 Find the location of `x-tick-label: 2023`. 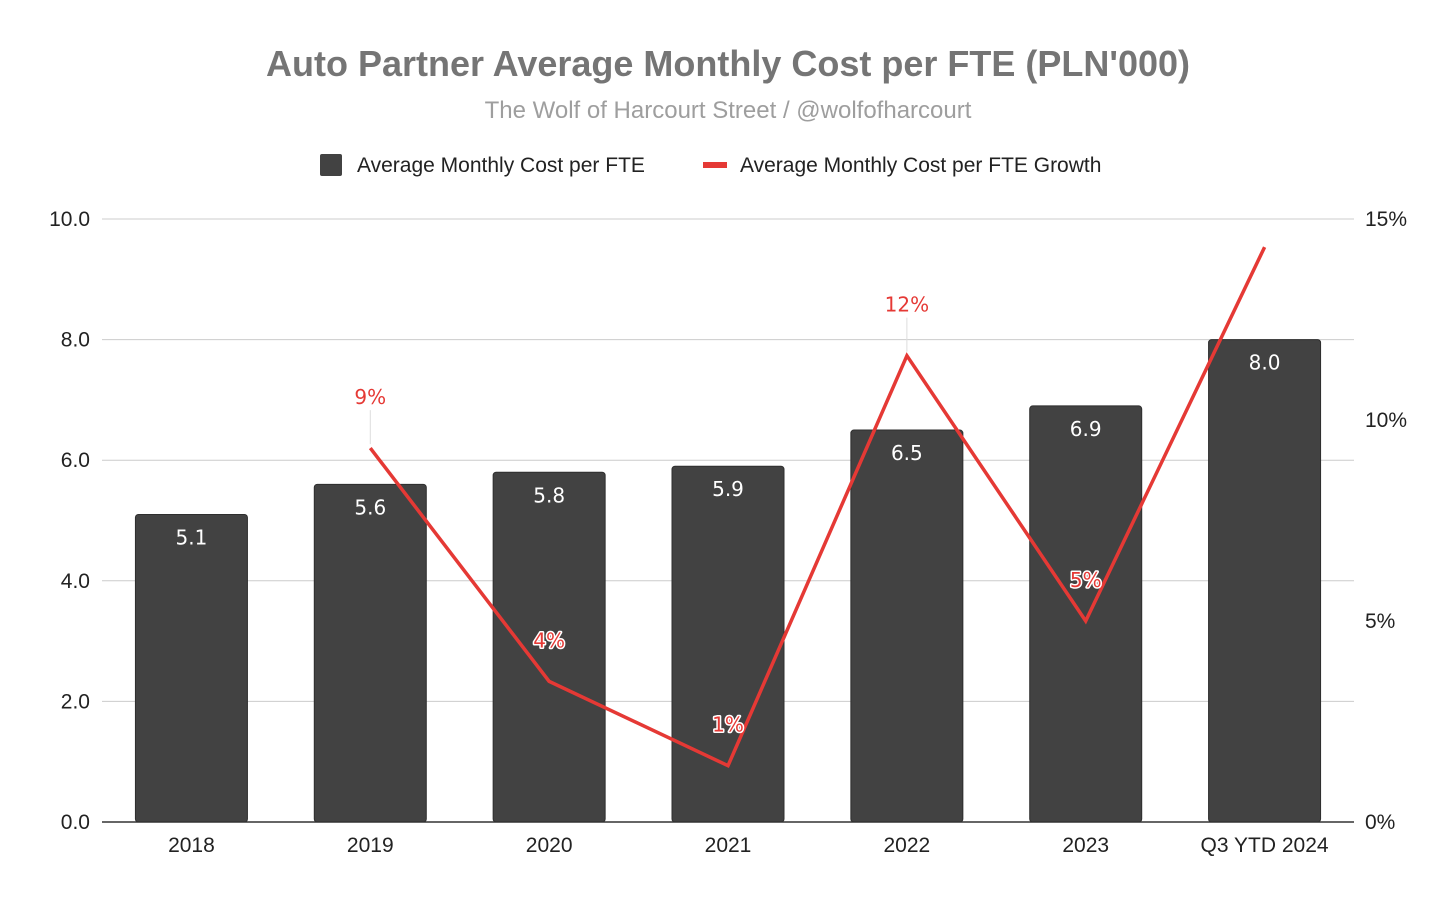

x-tick-label: 2023 is located at coordinates (1085, 845).